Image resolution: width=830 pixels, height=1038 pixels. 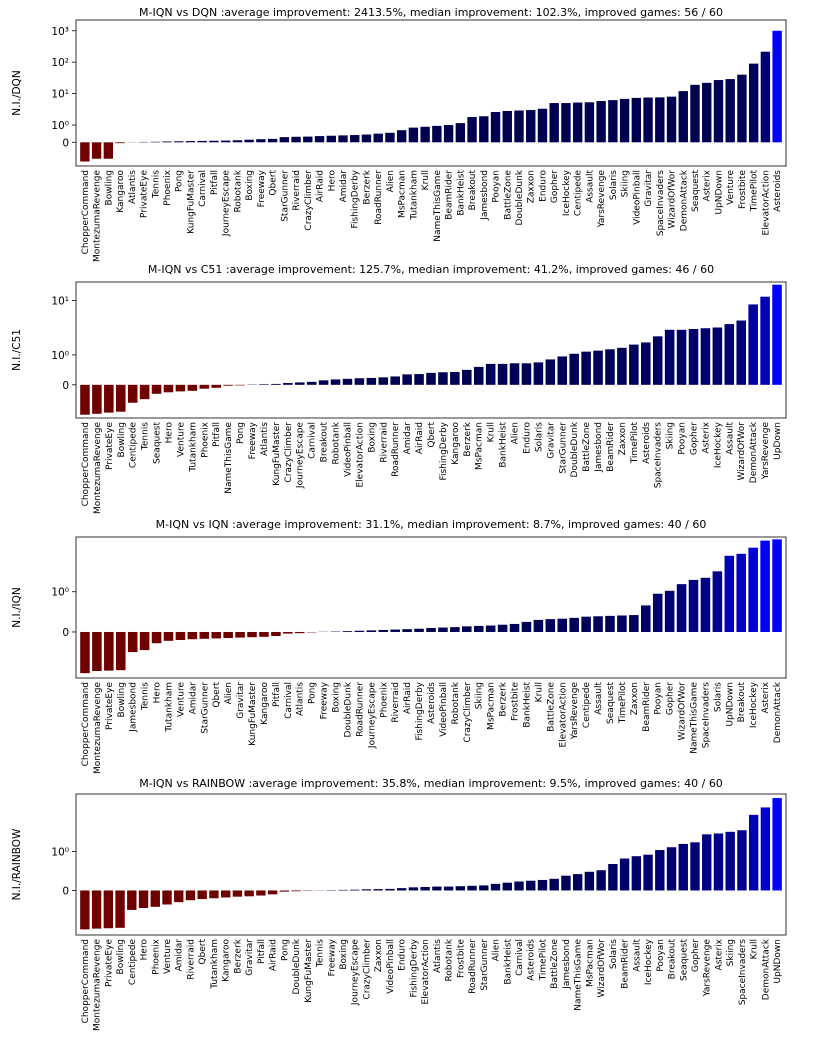 What do you see at coordinates (344, 186) in the screenshot?
I see `x-tick-label: Amidar` at bounding box center [344, 186].